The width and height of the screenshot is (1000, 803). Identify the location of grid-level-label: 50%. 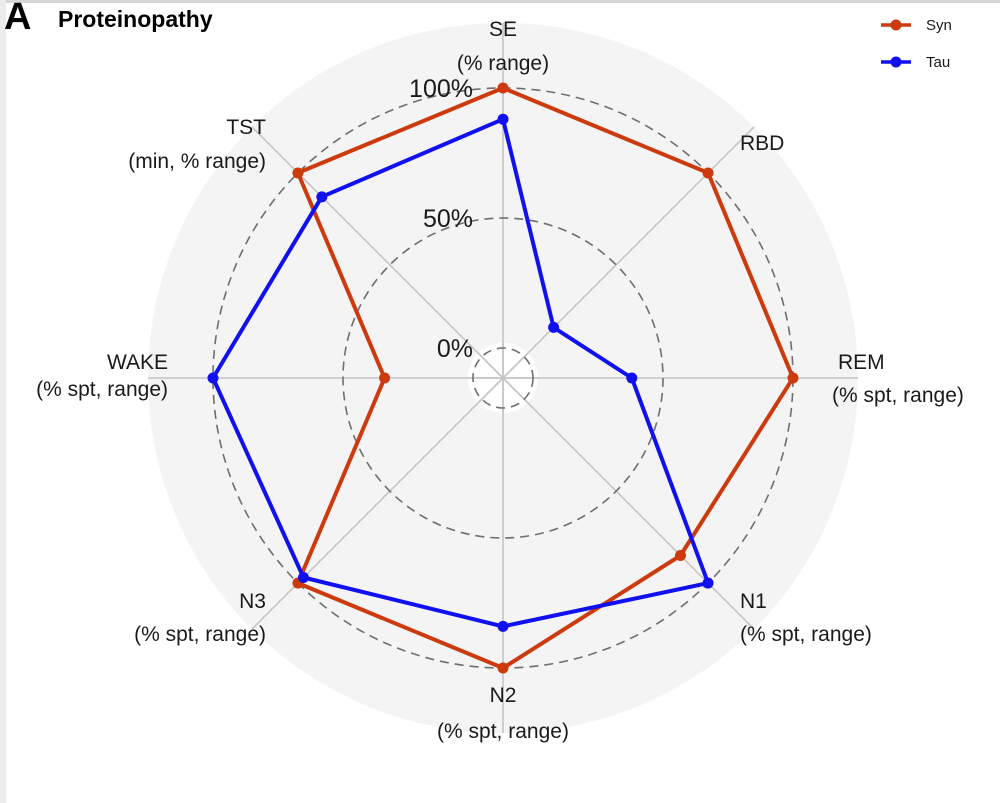
(448, 219).